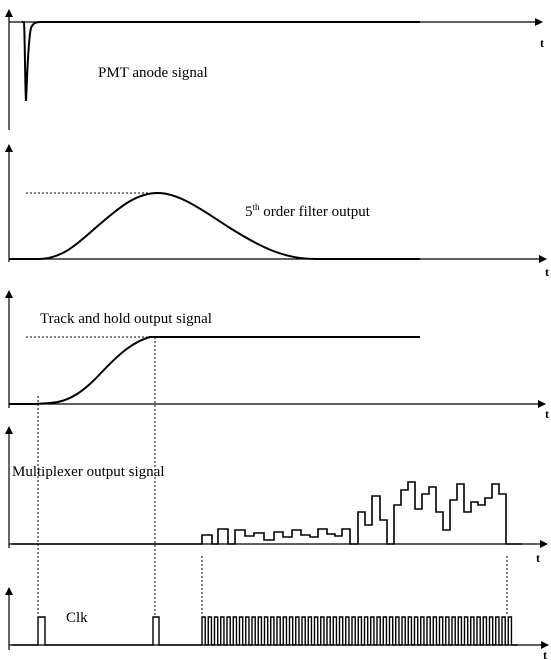 This screenshot has height=660, width=551. I want to click on filter-output-label: 5th order filter output, so click(308, 211).